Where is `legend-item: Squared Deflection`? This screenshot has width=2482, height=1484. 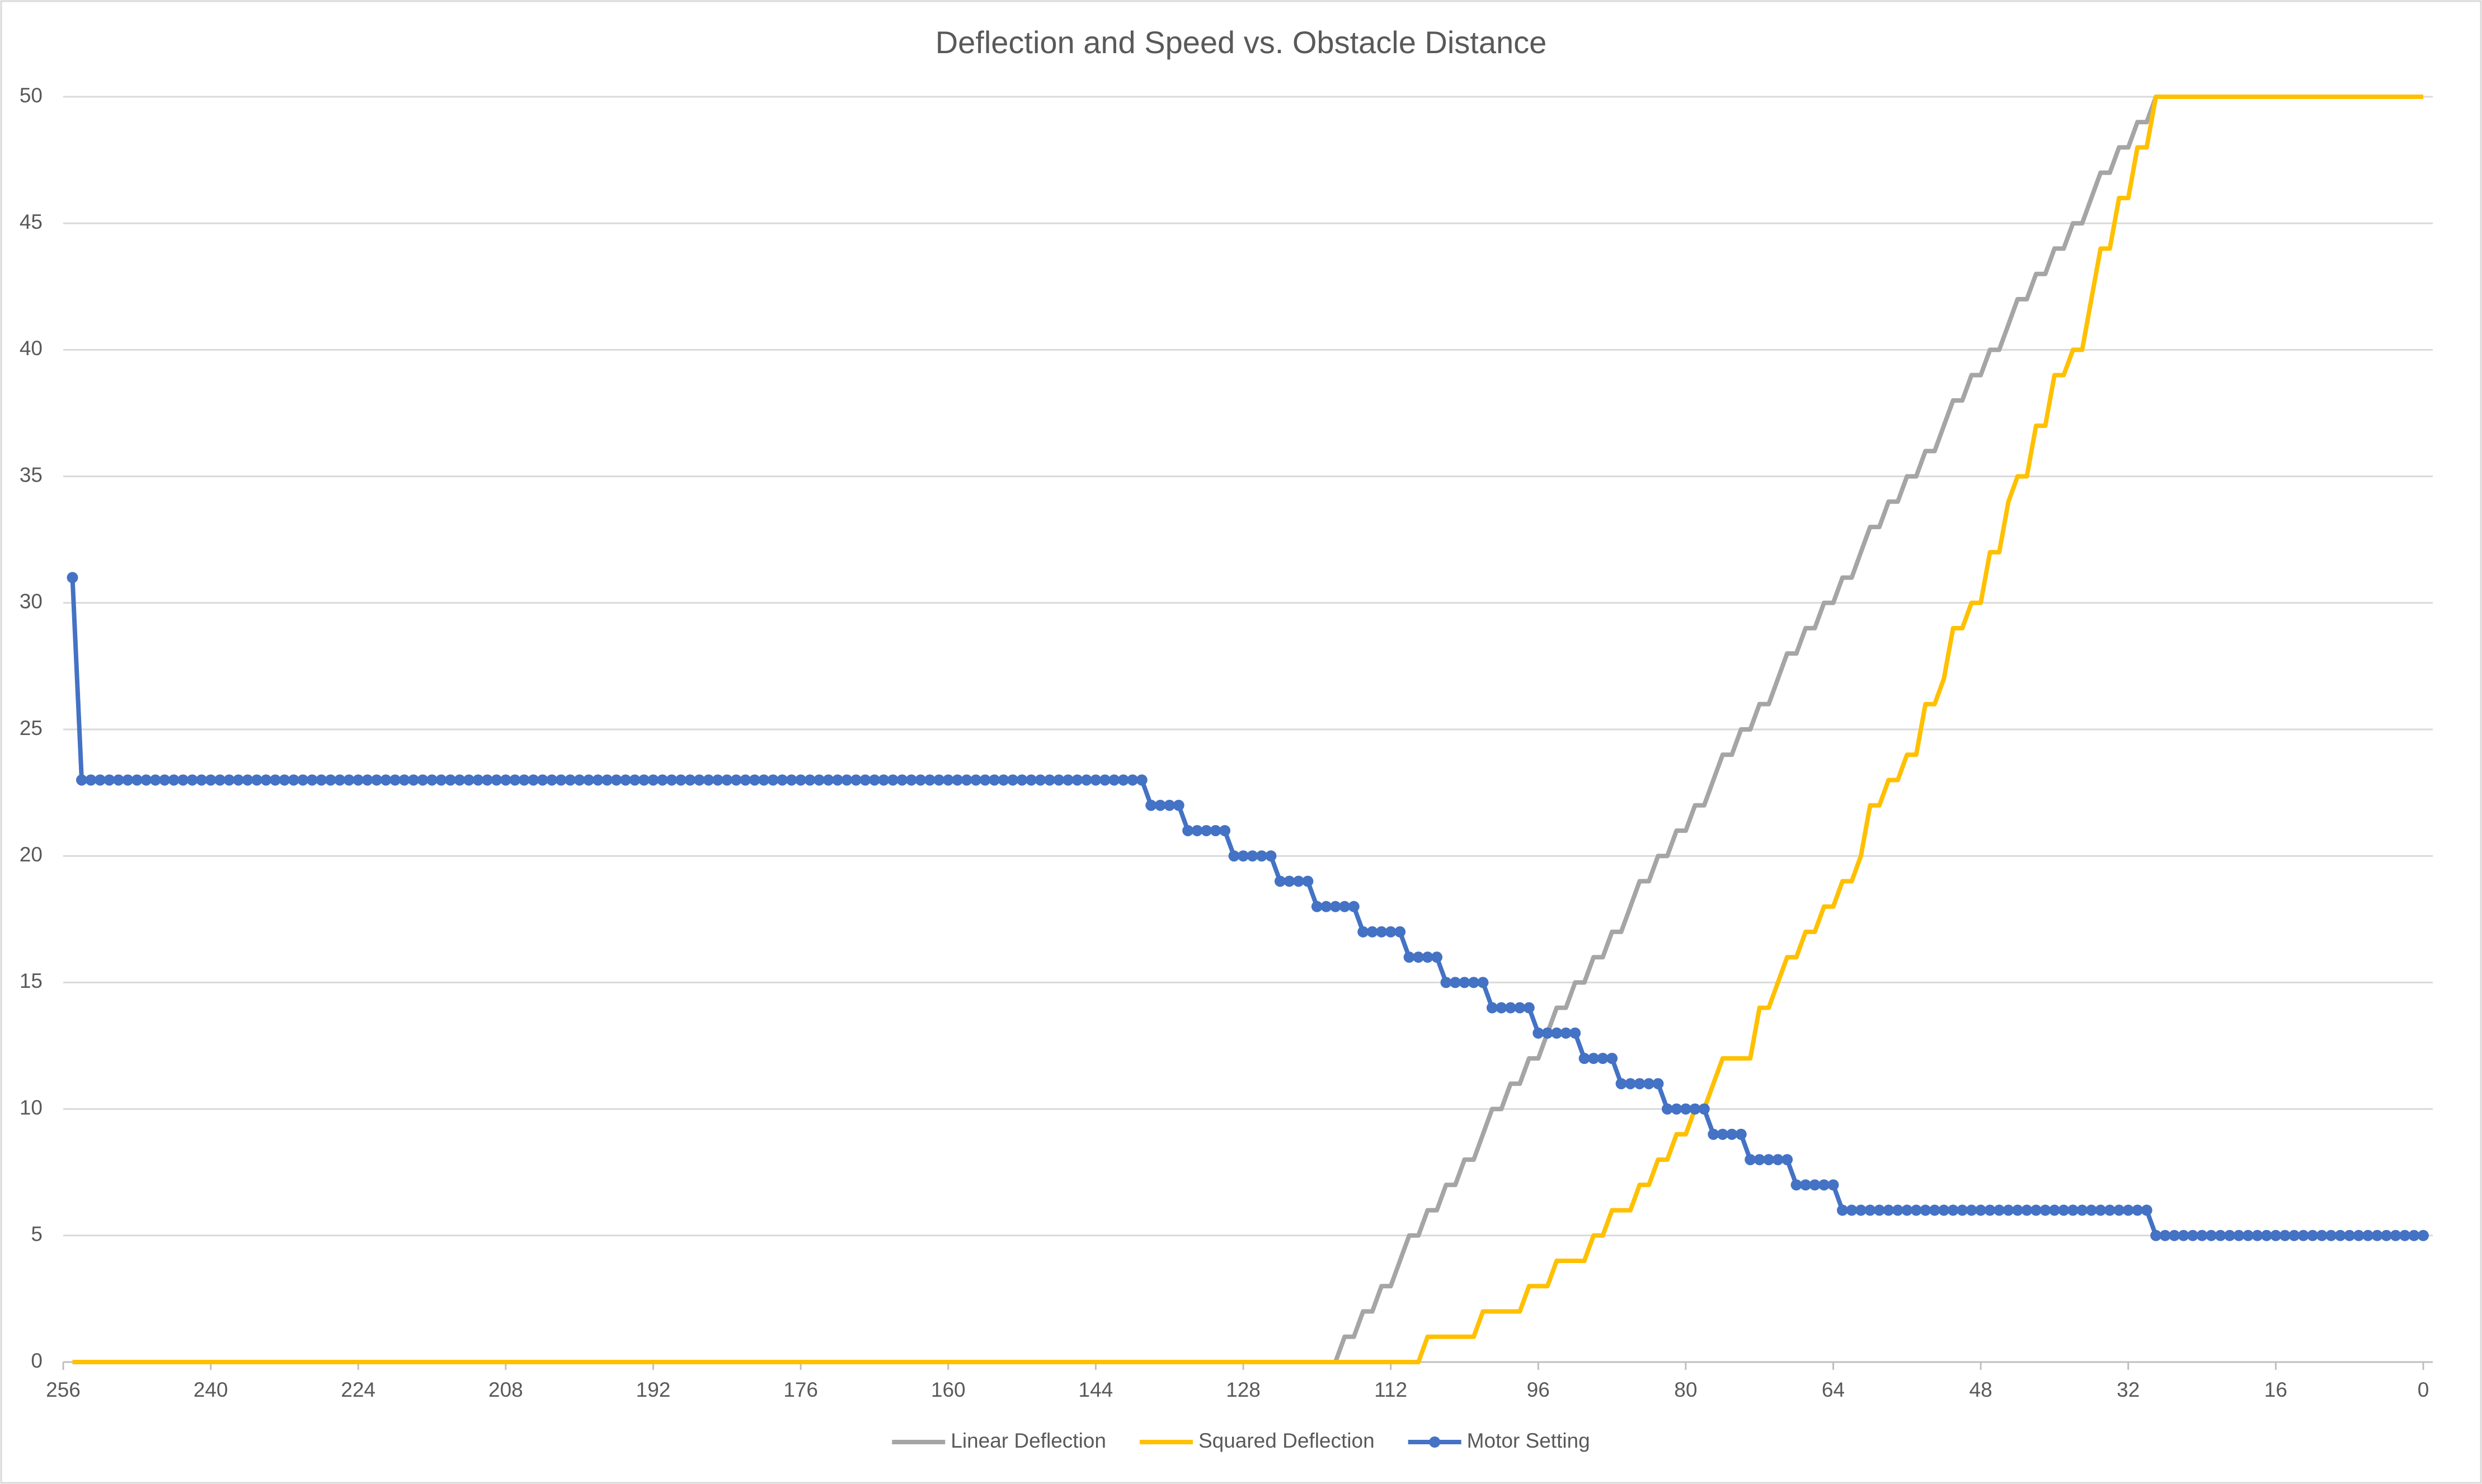 legend-item: Squared Deflection is located at coordinates (1257, 1440).